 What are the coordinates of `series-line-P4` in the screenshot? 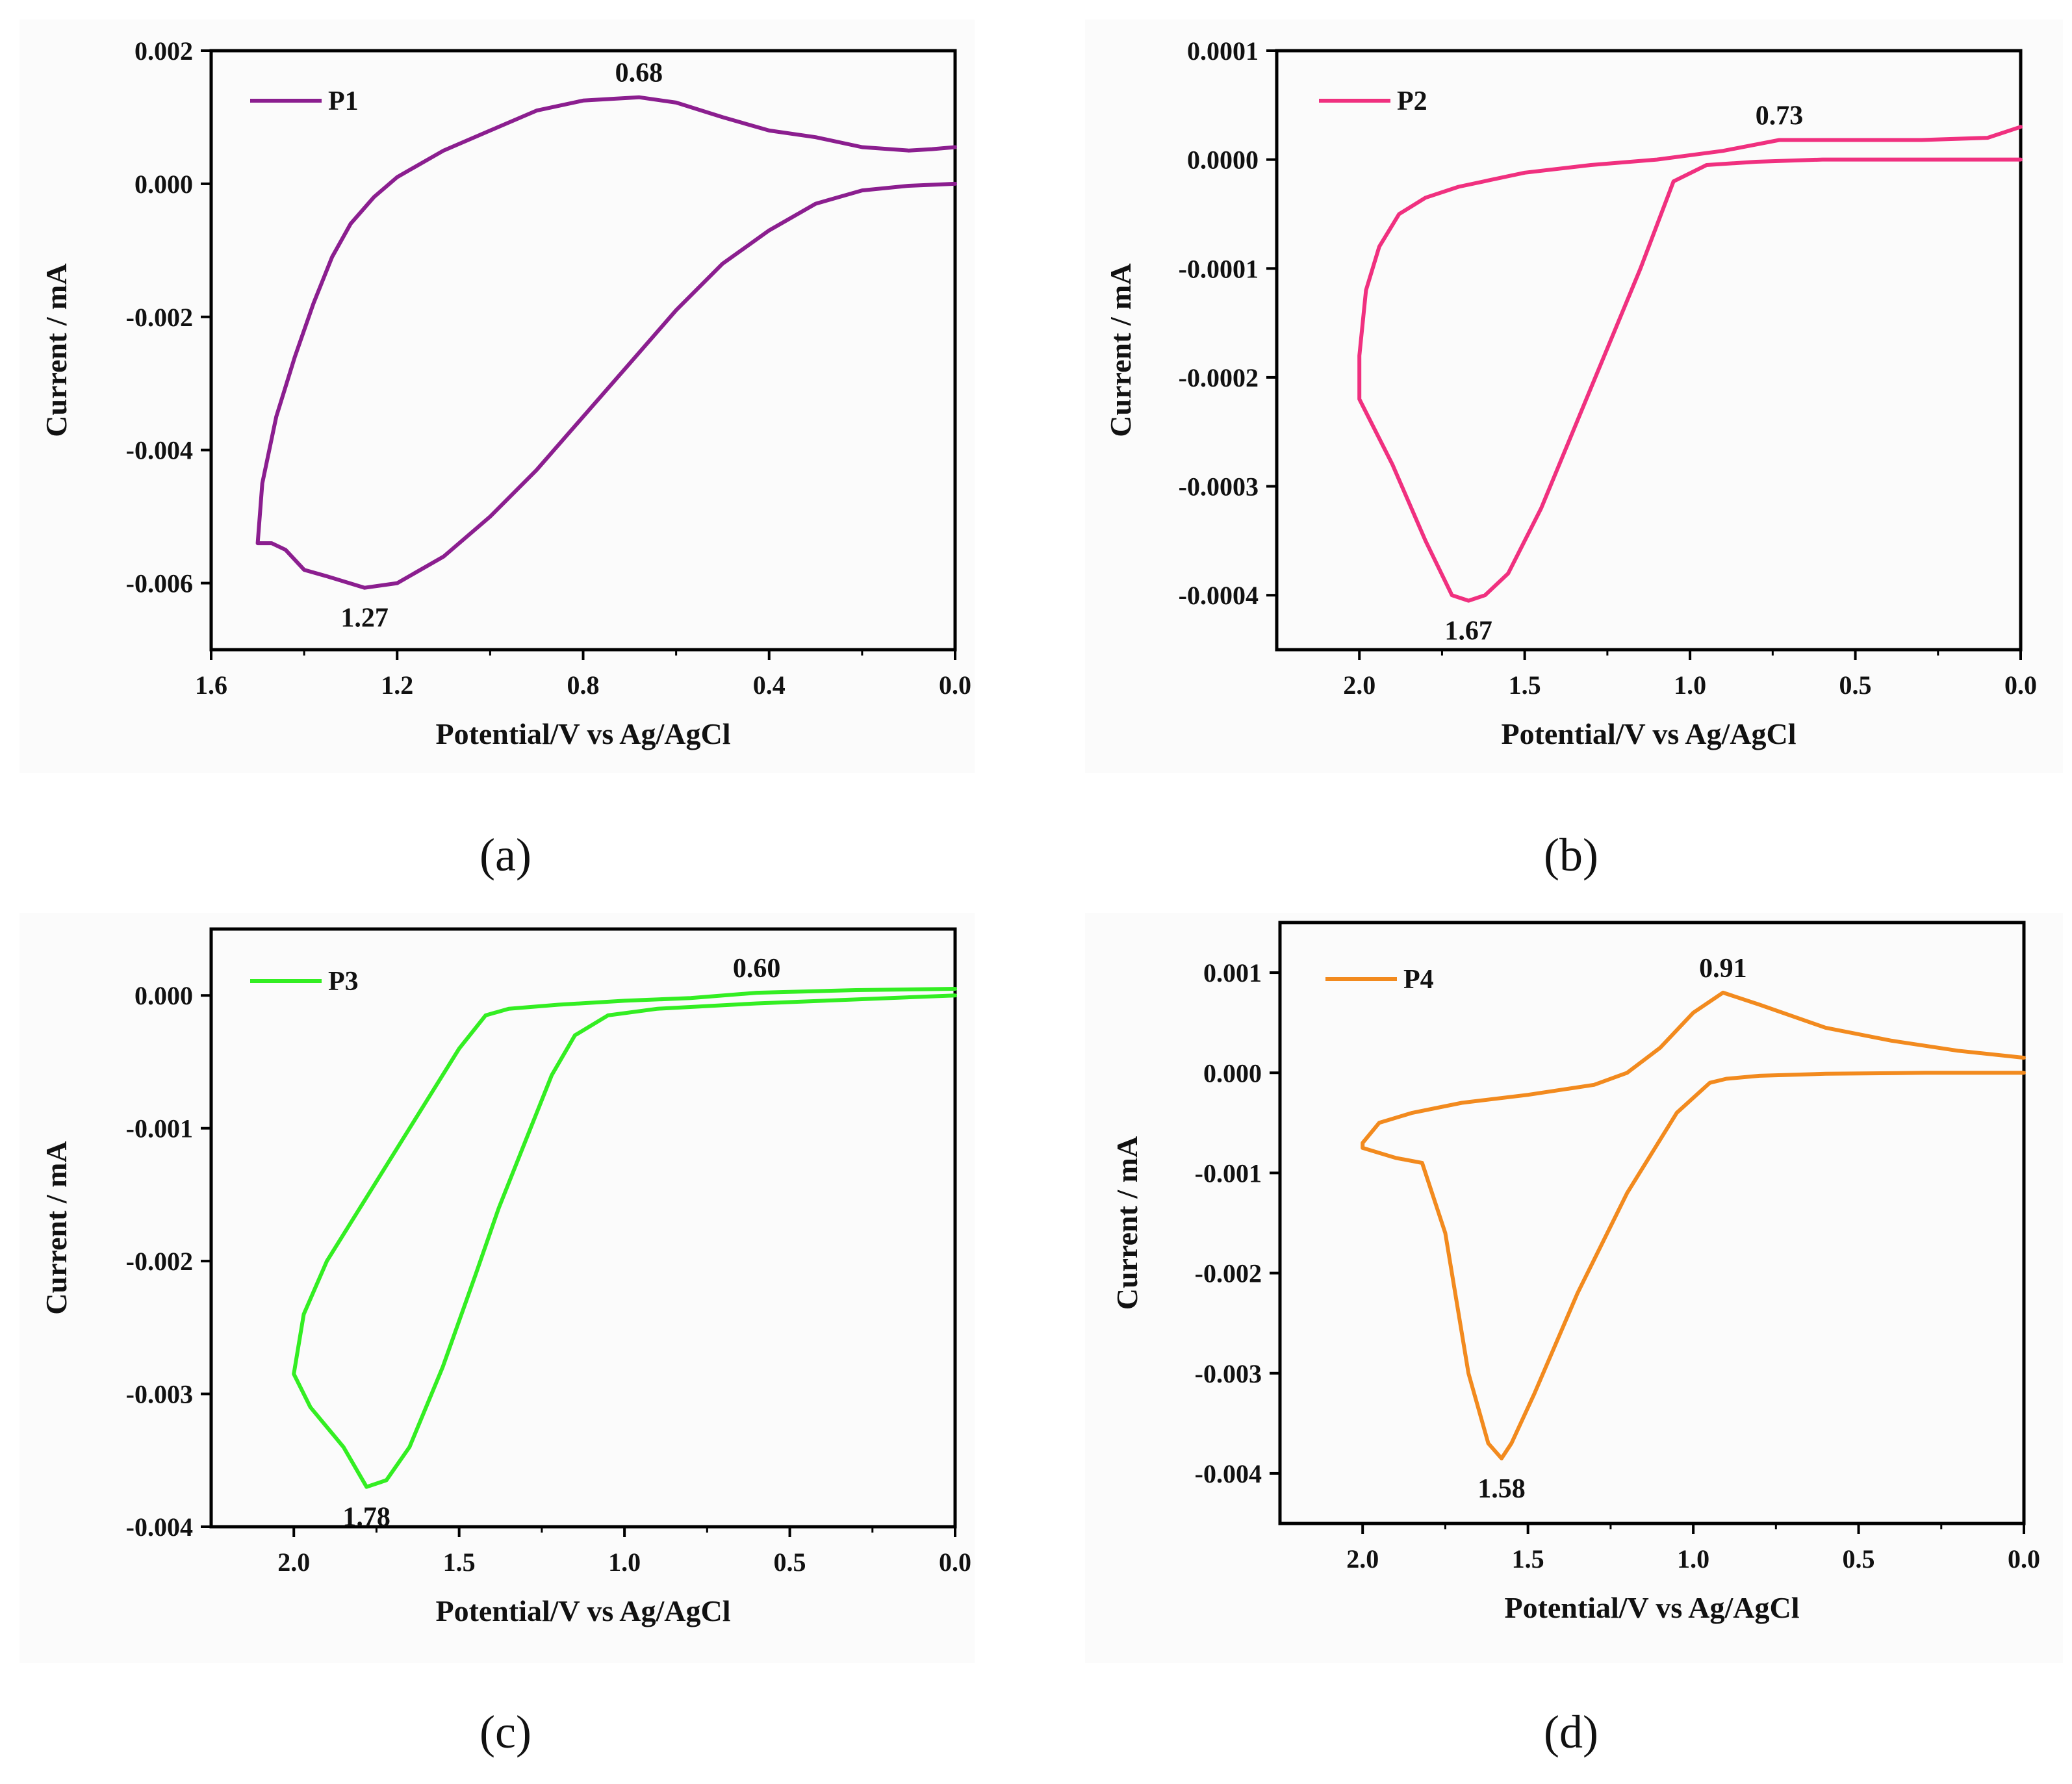 It's located at (1693, 1225).